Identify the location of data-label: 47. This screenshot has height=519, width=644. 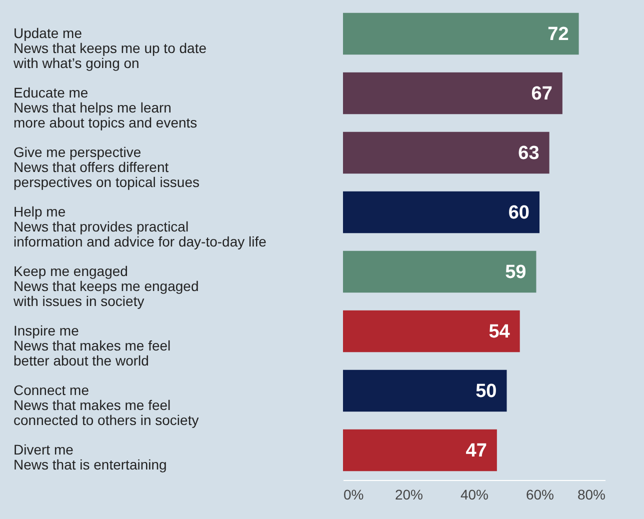
(476, 451).